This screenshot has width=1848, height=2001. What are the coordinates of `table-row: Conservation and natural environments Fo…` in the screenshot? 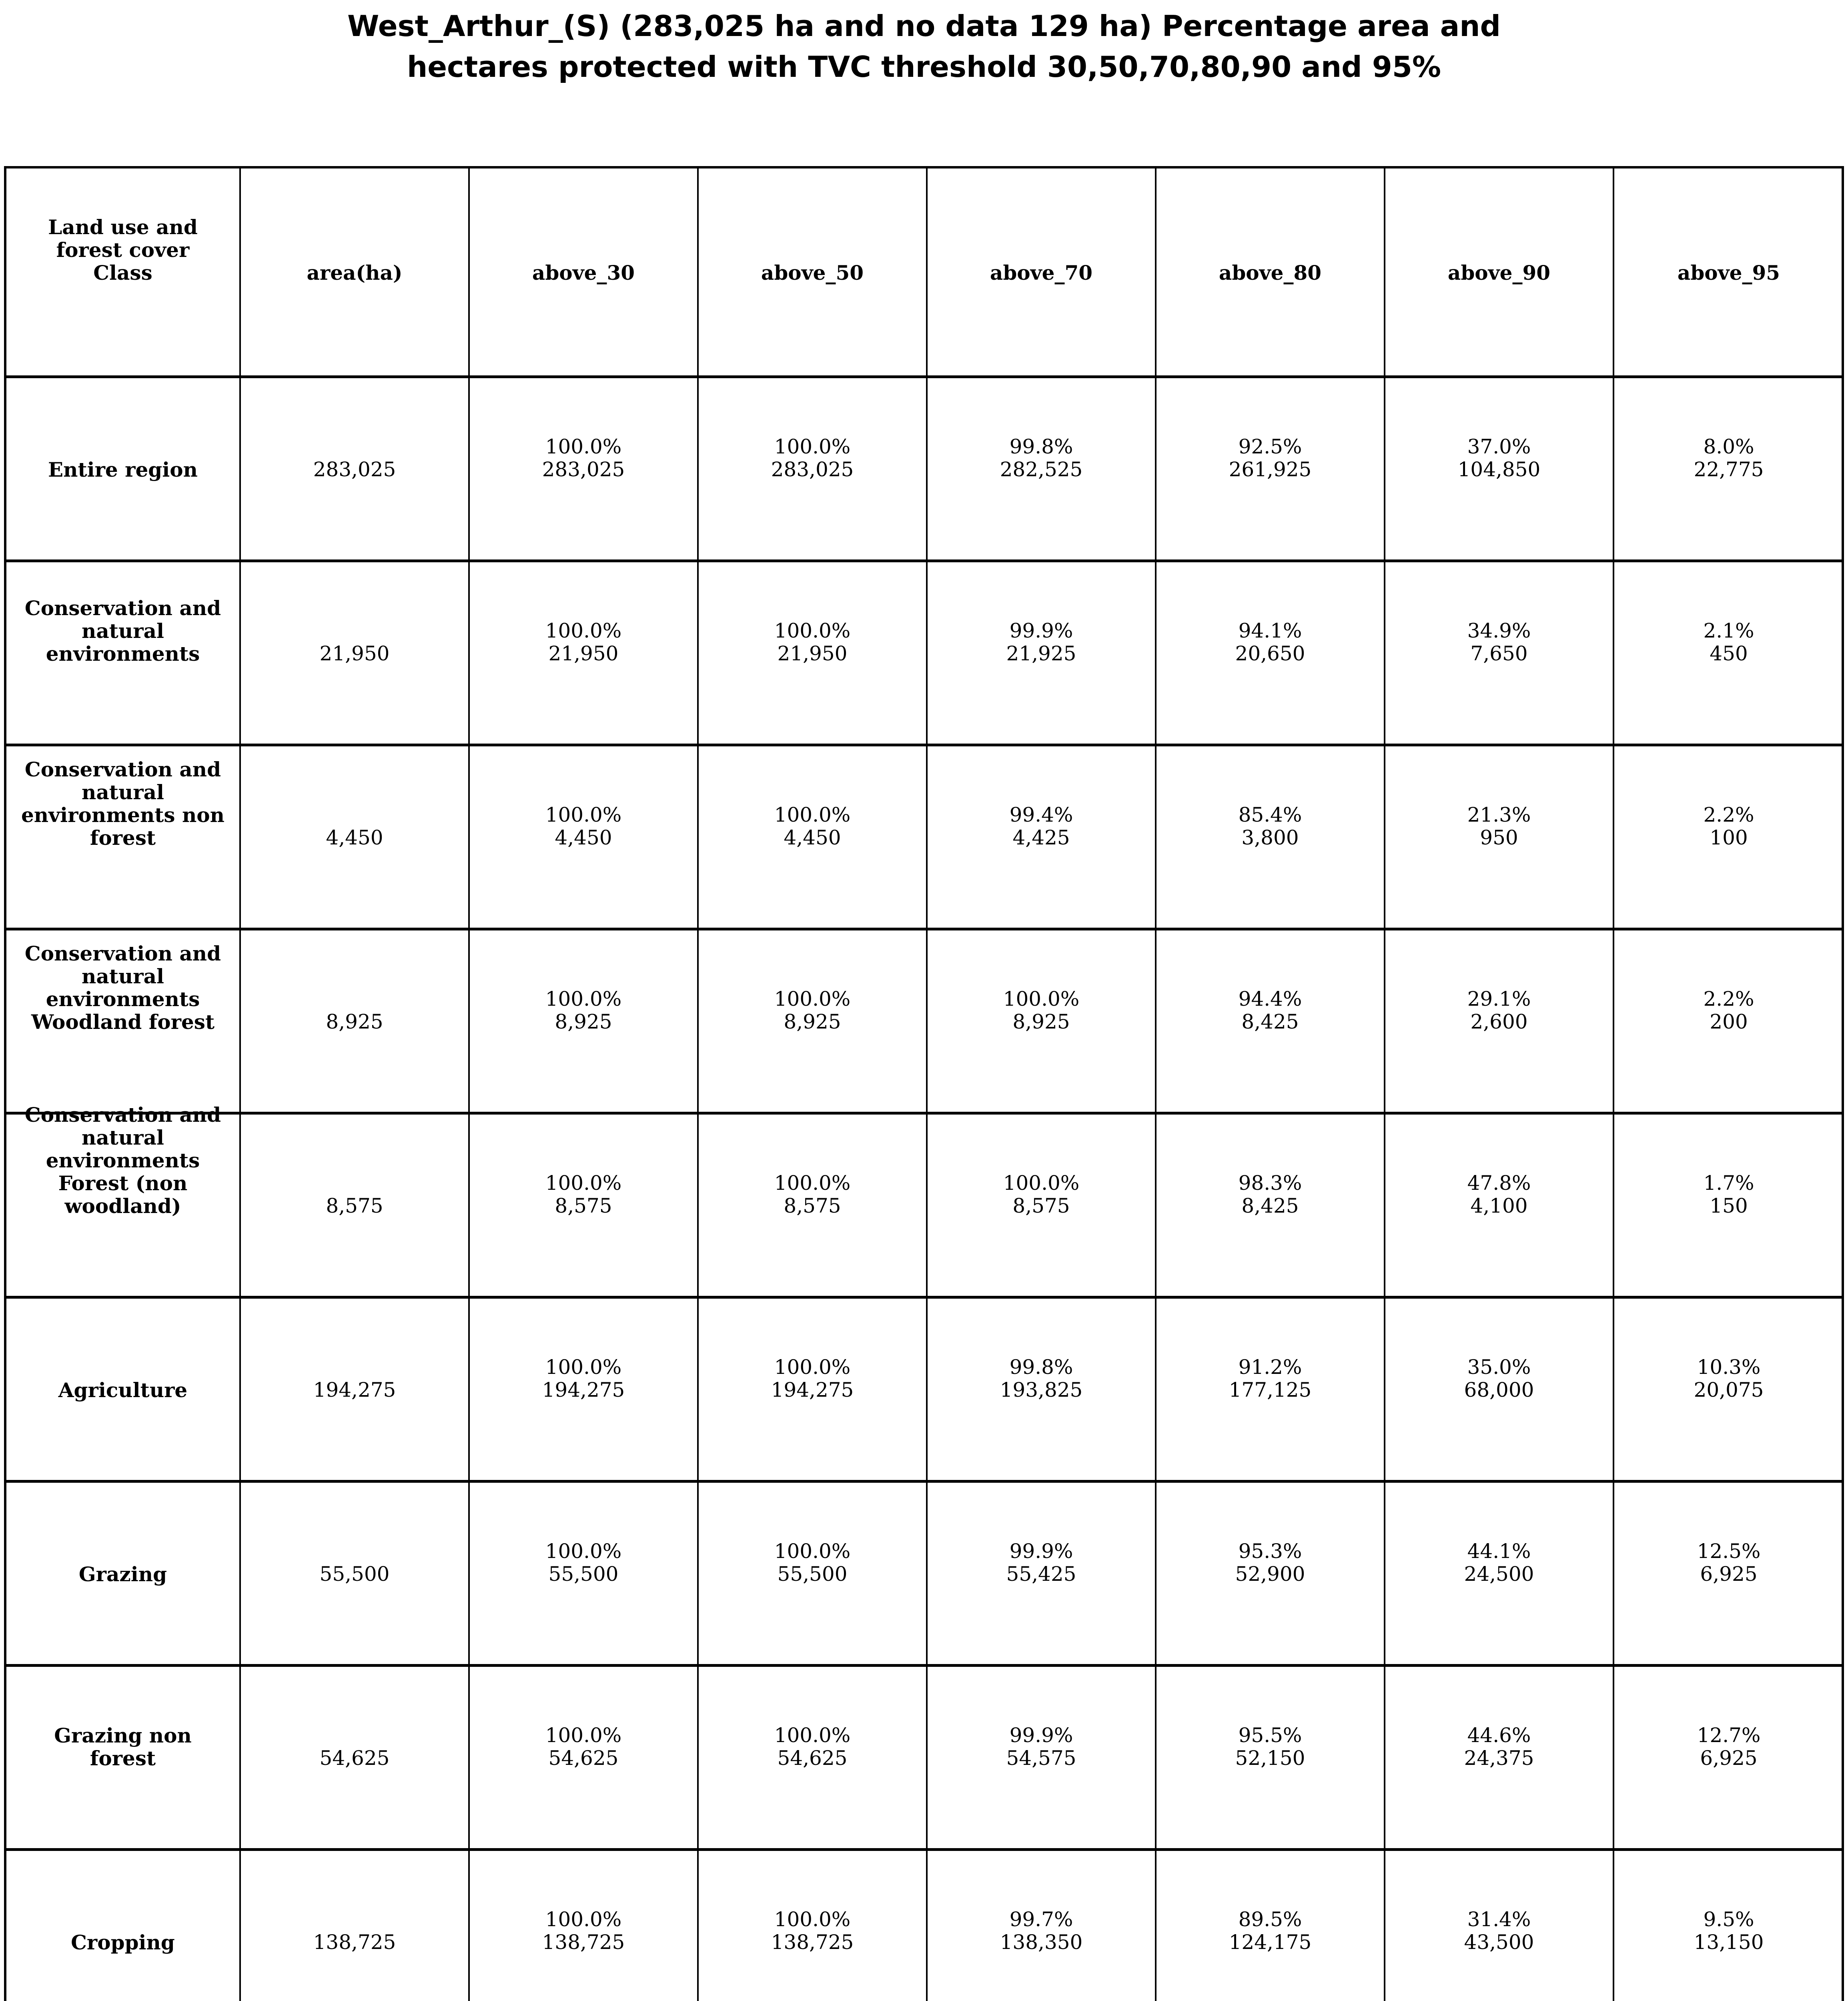 It's located at (924, 1201).